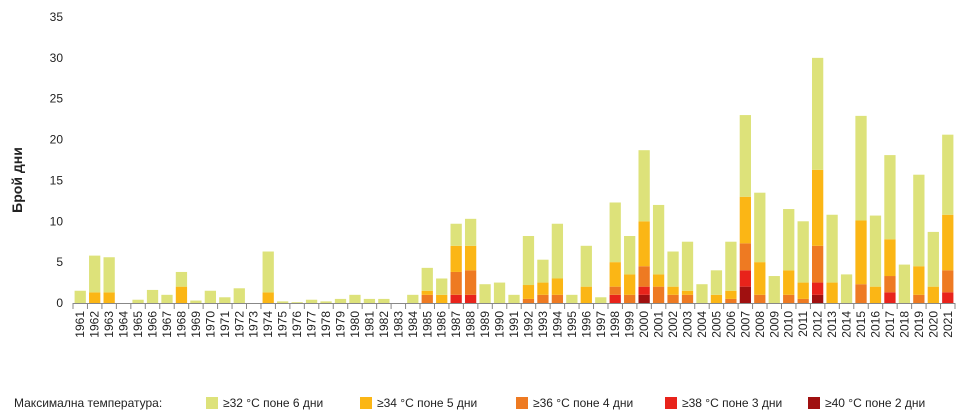 This screenshot has width=965, height=418. Describe the element at coordinates (57, 180) in the screenshot. I see `y-tick-label: 15` at that location.